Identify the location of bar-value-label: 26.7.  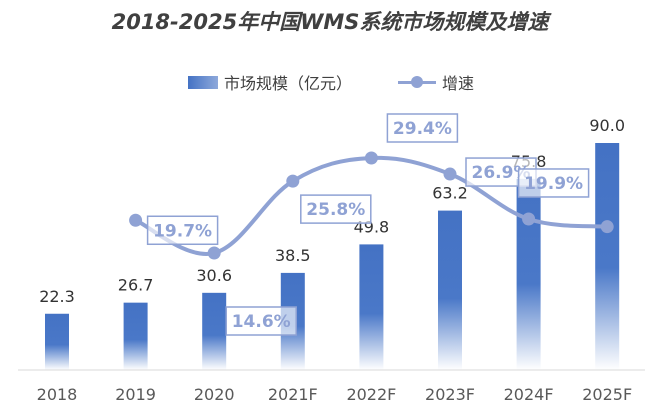
(136, 285).